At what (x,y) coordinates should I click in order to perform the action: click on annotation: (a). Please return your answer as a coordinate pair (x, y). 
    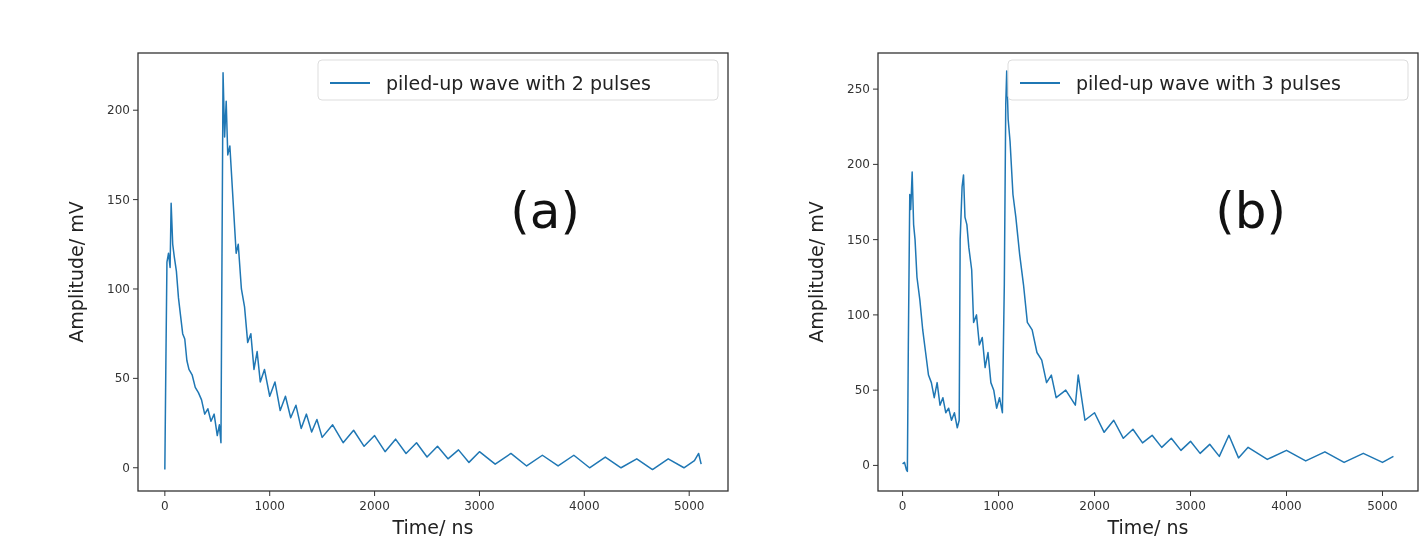
    Looking at the image, I should click on (545, 211).